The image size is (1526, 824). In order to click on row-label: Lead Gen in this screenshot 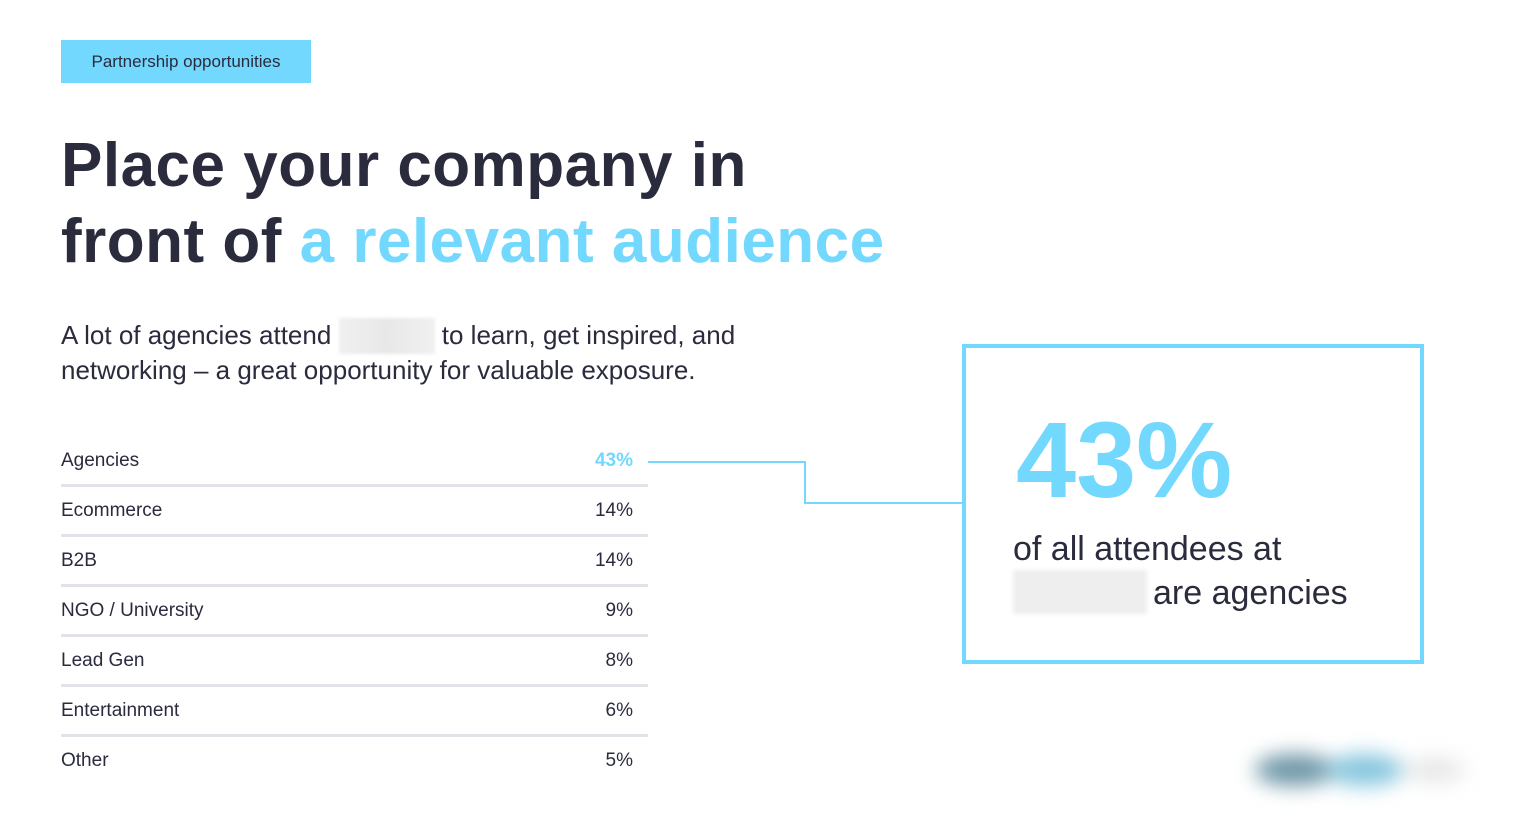, I will do `click(103, 660)`.